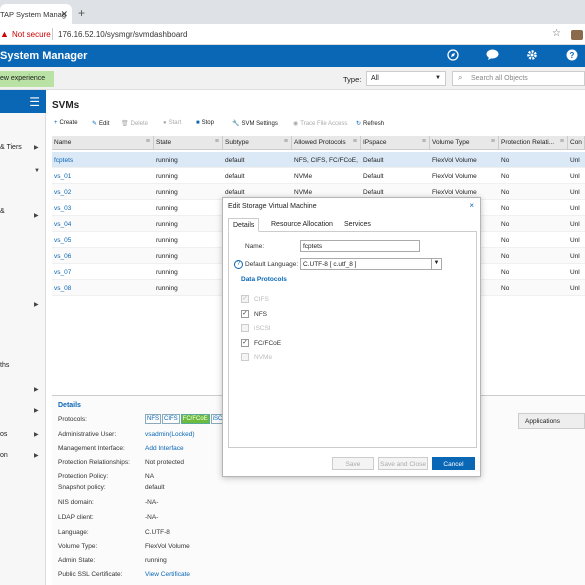 The height and width of the screenshot is (585, 585). What do you see at coordinates (403, 463) in the screenshot?
I see `save-and-close-button: Save and Close` at bounding box center [403, 463].